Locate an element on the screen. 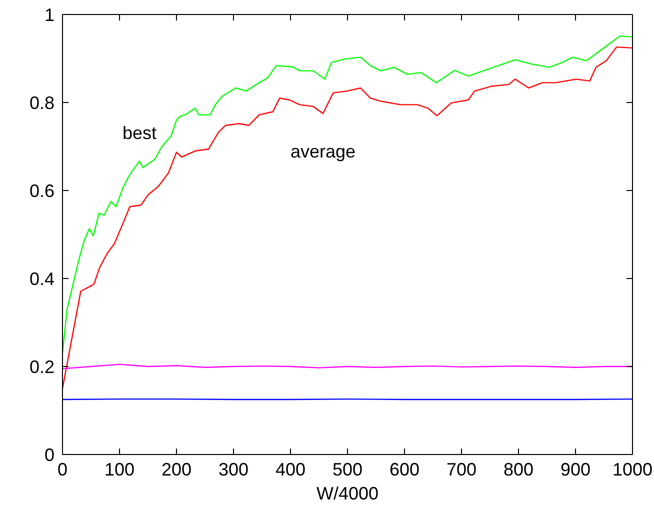  y-tick-label: 0.6 is located at coordinates (42, 191).